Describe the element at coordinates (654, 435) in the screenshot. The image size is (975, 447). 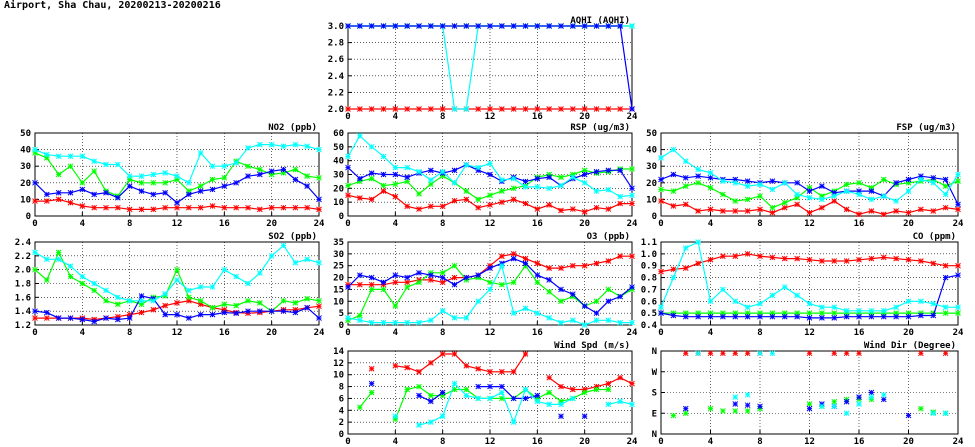
I see `y-tick-label: N` at that location.